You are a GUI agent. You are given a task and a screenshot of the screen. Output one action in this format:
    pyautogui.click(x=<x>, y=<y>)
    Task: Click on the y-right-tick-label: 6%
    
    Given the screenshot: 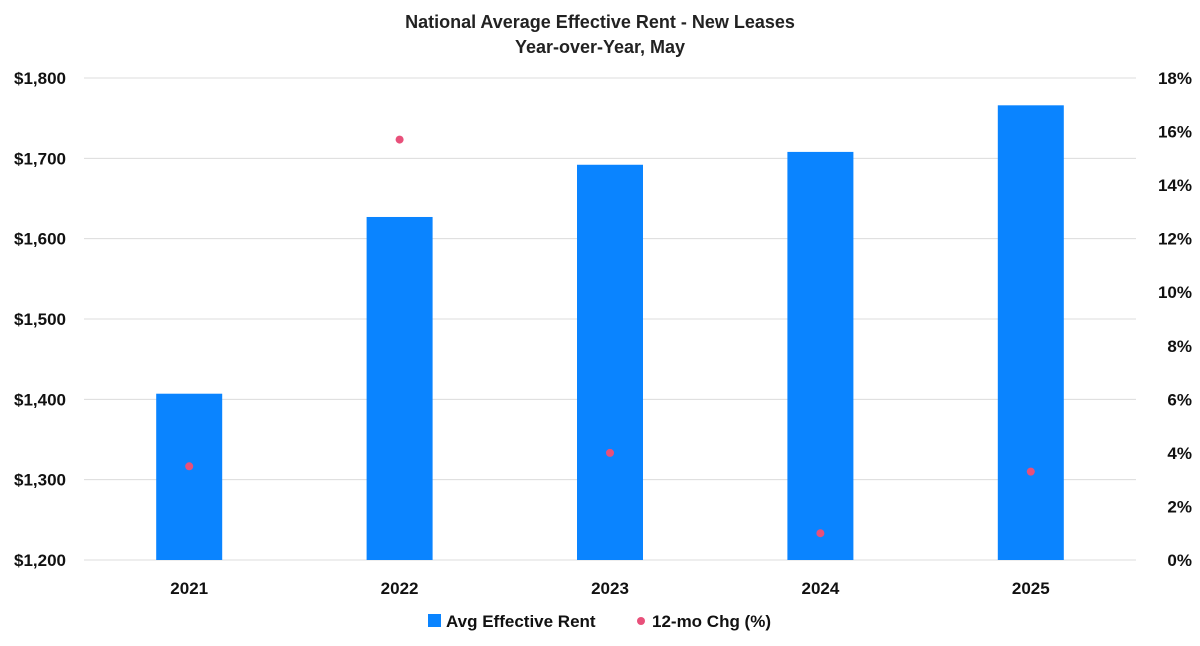 What is the action you would take?
    pyautogui.click(x=1179, y=399)
    